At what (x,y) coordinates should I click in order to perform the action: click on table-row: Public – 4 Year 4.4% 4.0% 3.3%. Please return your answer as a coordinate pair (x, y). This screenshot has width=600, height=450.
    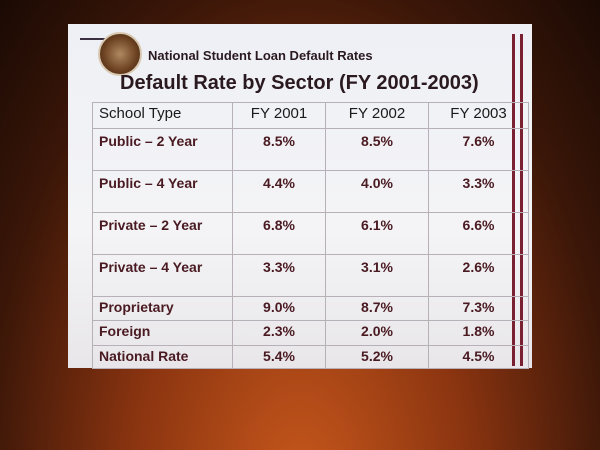
    Looking at the image, I should click on (310, 191).